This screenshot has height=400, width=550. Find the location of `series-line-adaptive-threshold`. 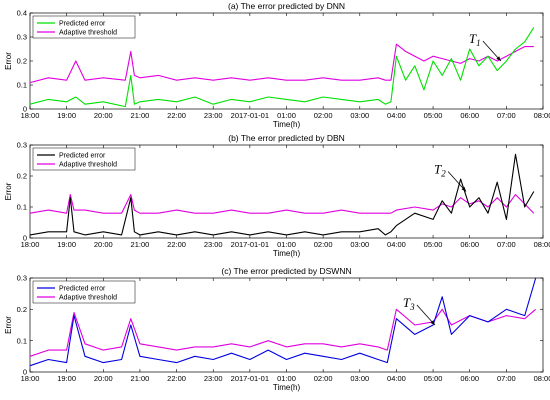

series-line-adaptive-threshold is located at coordinates (281, 63).